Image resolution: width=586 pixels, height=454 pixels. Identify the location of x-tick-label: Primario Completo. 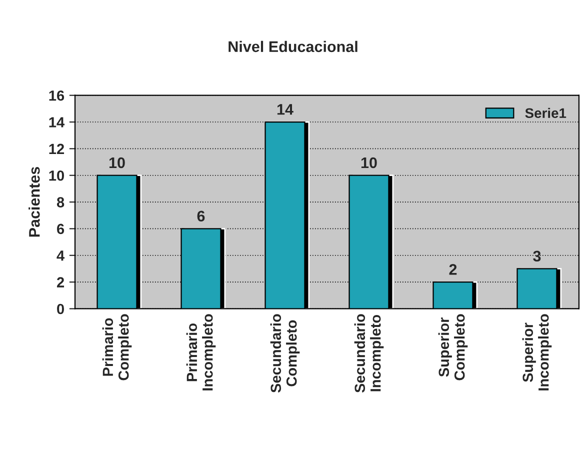
(117, 347).